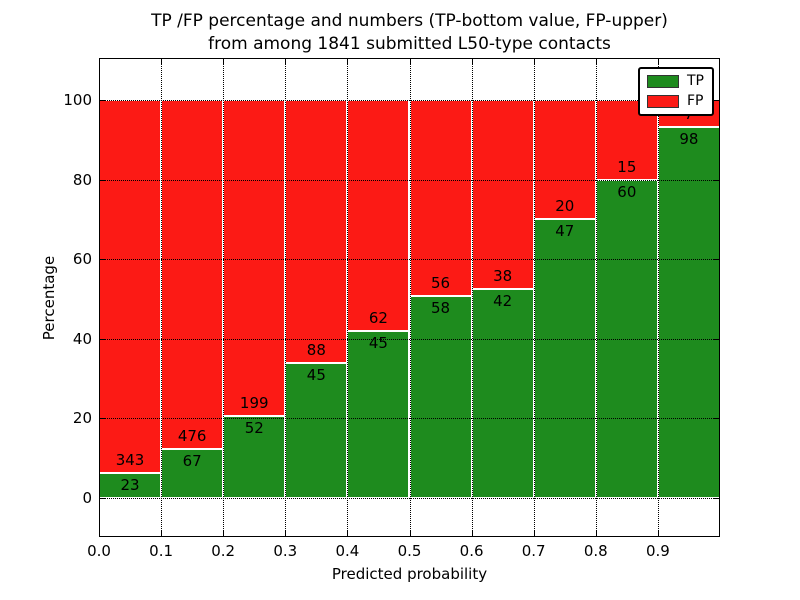 This screenshot has height=600, width=800. Describe the element at coordinates (409, 574) in the screenshot. I see `x-axis-label: Predicted probability` at that location.